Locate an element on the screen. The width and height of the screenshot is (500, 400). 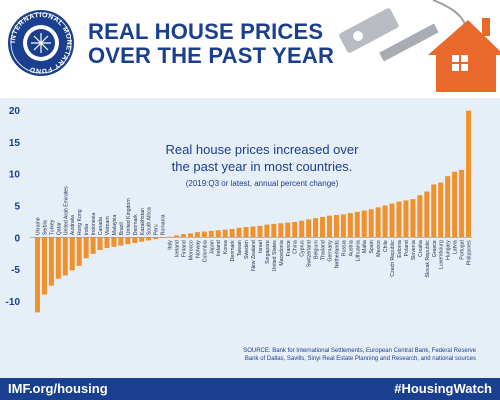
page-title: REAL HOUSE PRICES OVER THE PAST YEAR is located at coordinates (211, 44).